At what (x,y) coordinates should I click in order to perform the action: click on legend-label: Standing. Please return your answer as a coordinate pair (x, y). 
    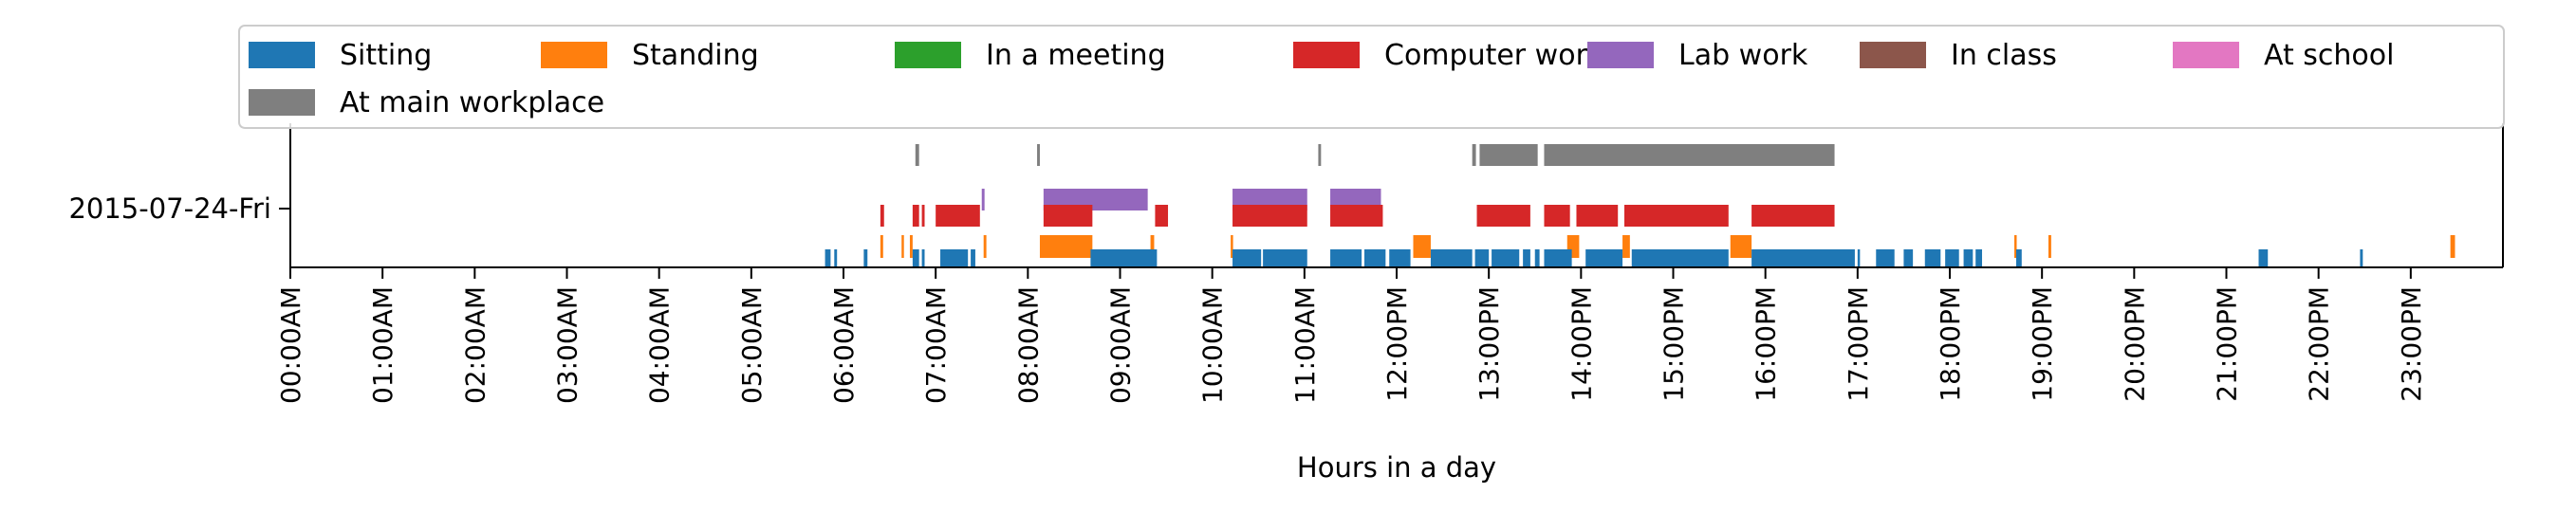
    Looking at the image, I should click on (695, 55).